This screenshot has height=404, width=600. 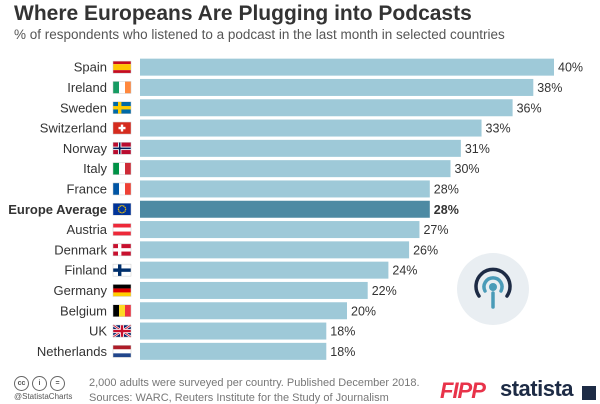 What do you see at coordinates (57, 383) in the screenshot?
I see `no-derivatives-icon: =` at bounding box center [57, 383].